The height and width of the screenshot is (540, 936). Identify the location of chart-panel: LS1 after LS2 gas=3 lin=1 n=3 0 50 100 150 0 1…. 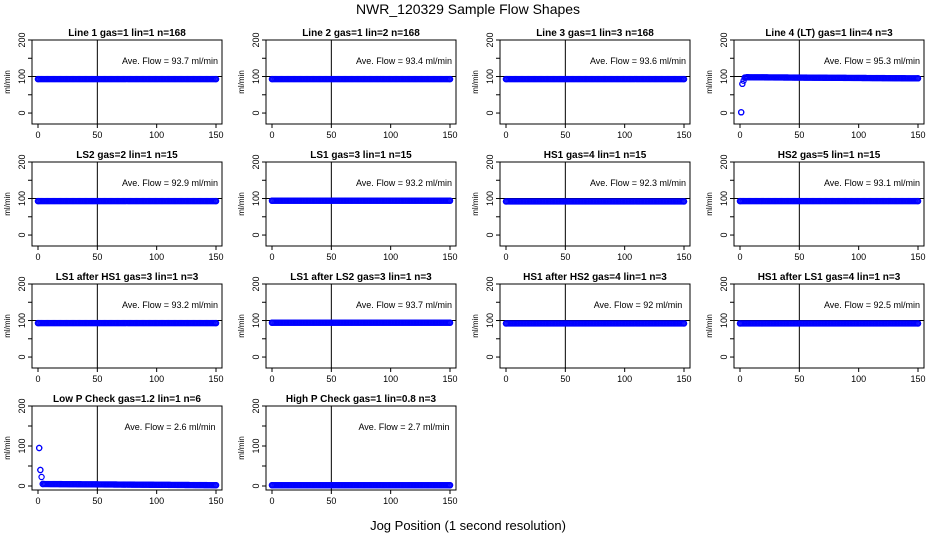
(347, 328).